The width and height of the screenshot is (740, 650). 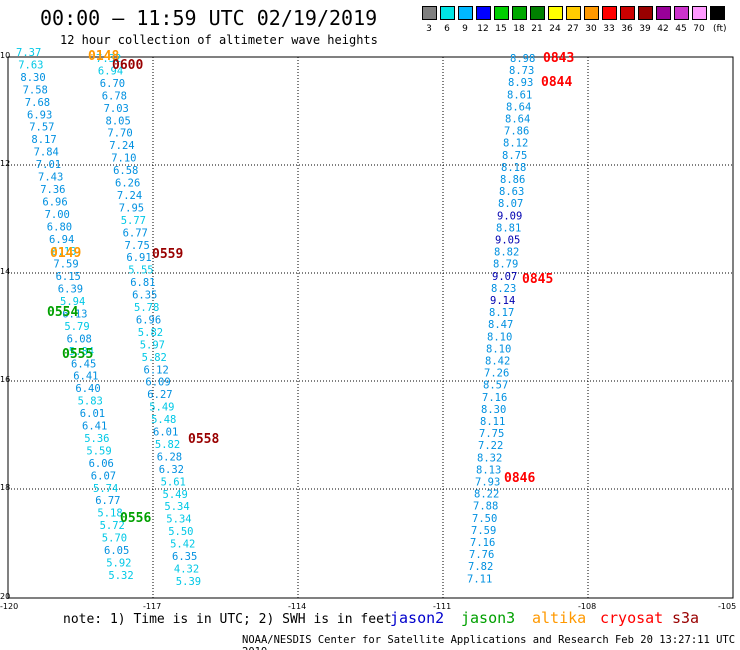 What do you see at coordinates (559, 618) in the screenshot?
I see `satellite-altika: altika` at bounding box center [559, 618].